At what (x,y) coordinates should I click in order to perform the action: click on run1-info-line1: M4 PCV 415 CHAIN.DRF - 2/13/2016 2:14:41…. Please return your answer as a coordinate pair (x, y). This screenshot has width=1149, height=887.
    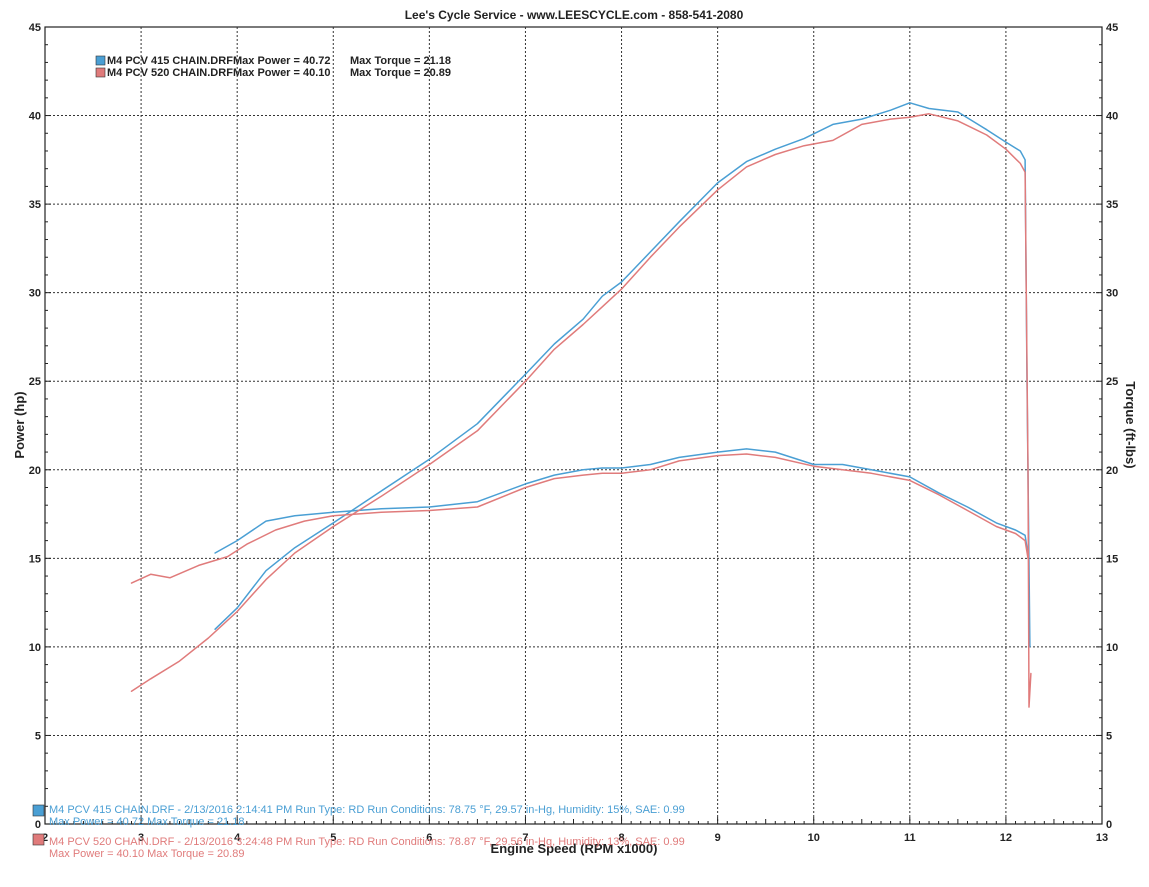
    Looking at the image, I should click on (367, 810).